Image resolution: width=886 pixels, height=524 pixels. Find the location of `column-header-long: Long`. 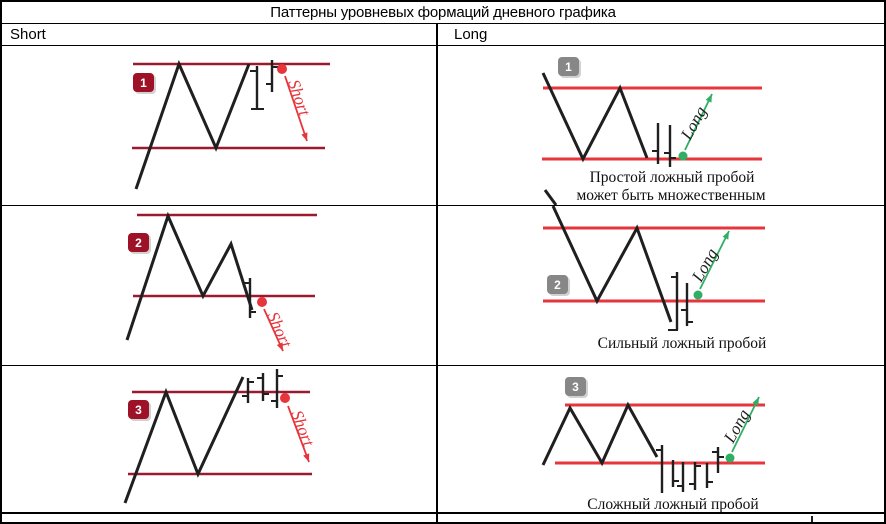

column-header-long: Long is located at coordinates (471, 34).